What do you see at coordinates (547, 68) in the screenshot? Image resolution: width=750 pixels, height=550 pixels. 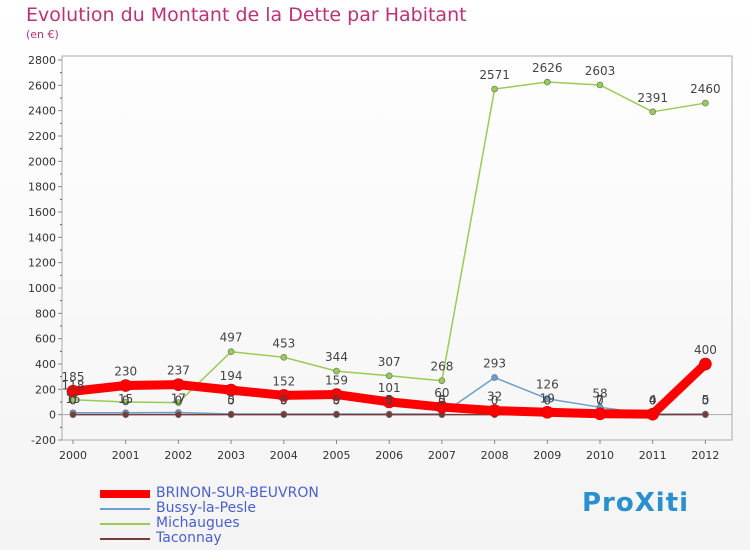 I see `data-label: 2626` at bounding box center [547, 68].